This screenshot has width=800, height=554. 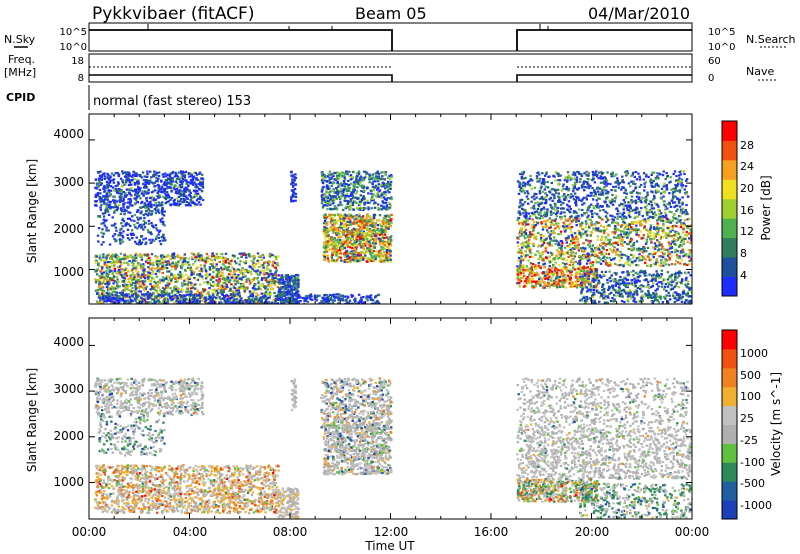 What do you see at coordinates (20, 97) in the screenshot?
I see `cpid-label: CPID` at bounding box center [20, 97].